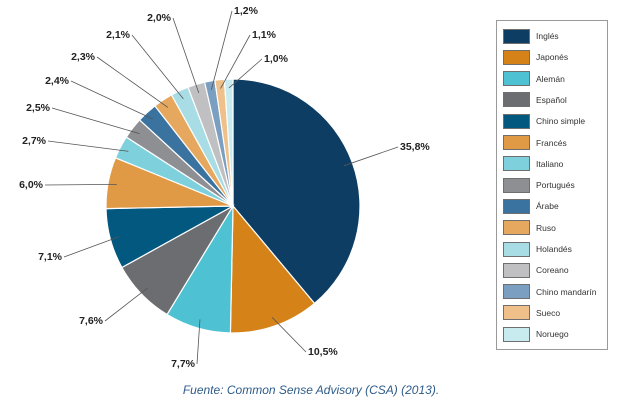 Image resolution: width=622 pixels, height=414 pixels. I want to click on data-label-noruego: 1,0%, so click(276, 59).